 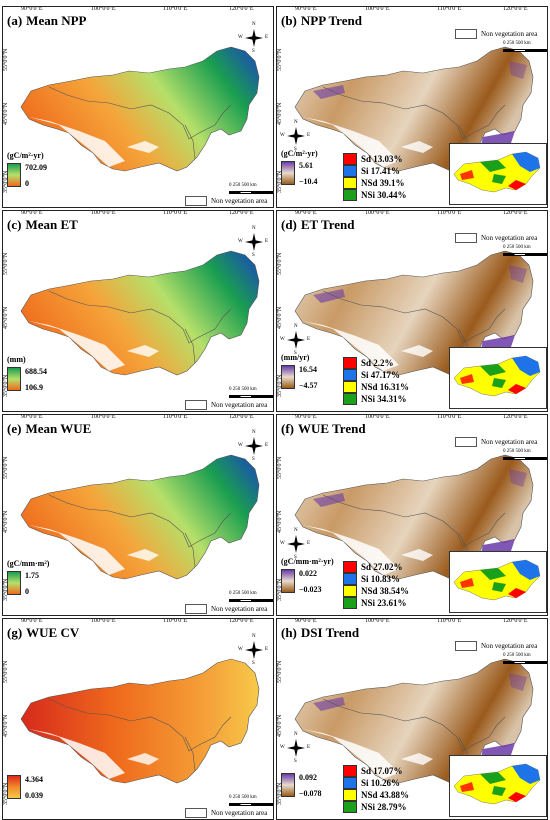 What do you see at coordinates (376, 591) in the screenshot?
I see `trend-stat-row: NSd 38.54%` at bounding box center [376, 591].